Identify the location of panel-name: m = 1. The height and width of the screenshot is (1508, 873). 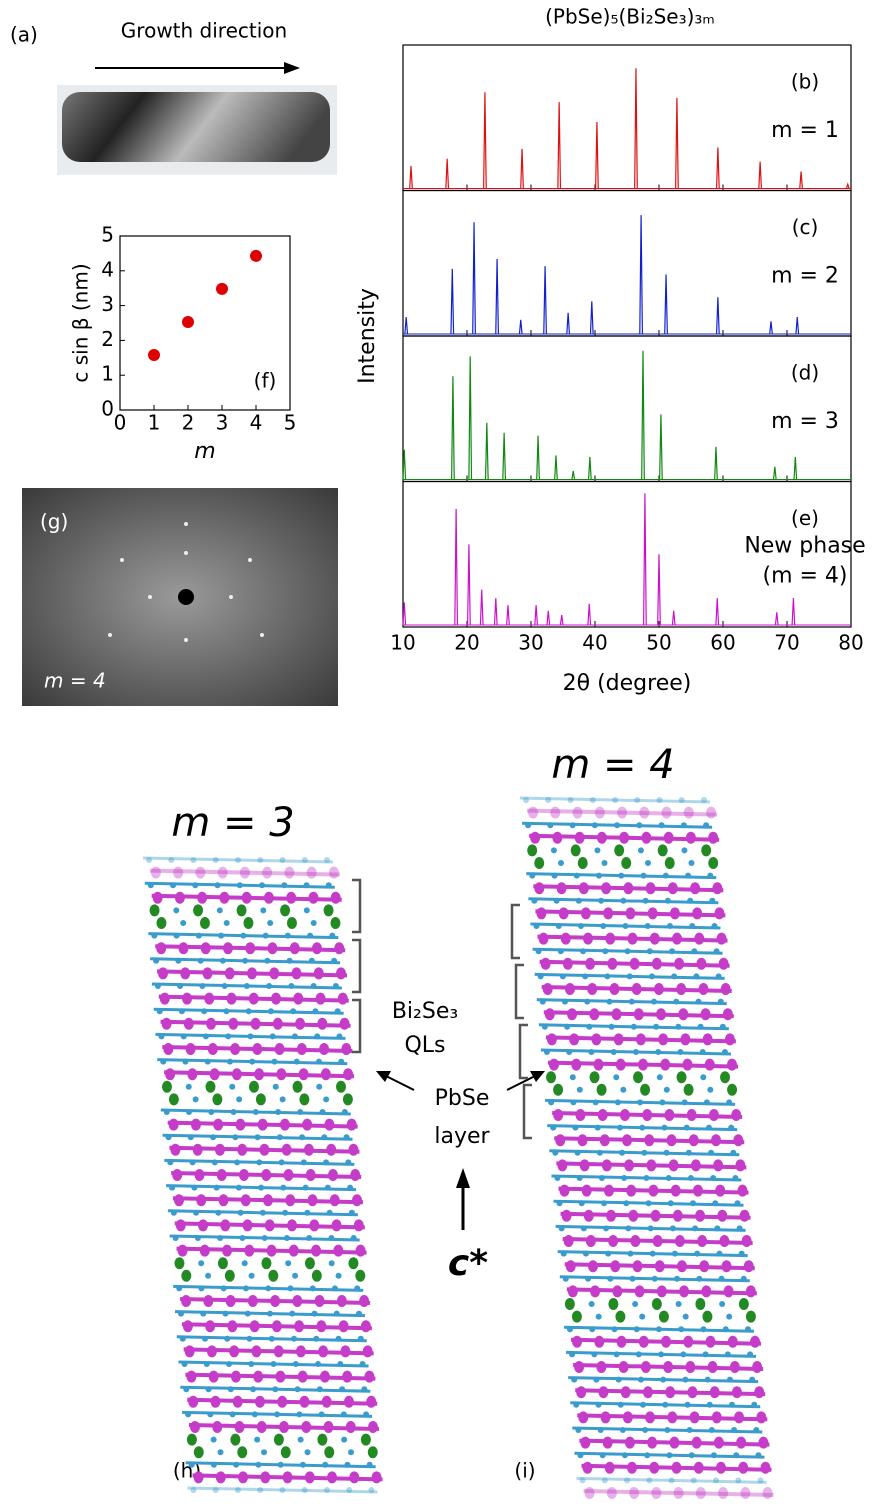
(805, 130).